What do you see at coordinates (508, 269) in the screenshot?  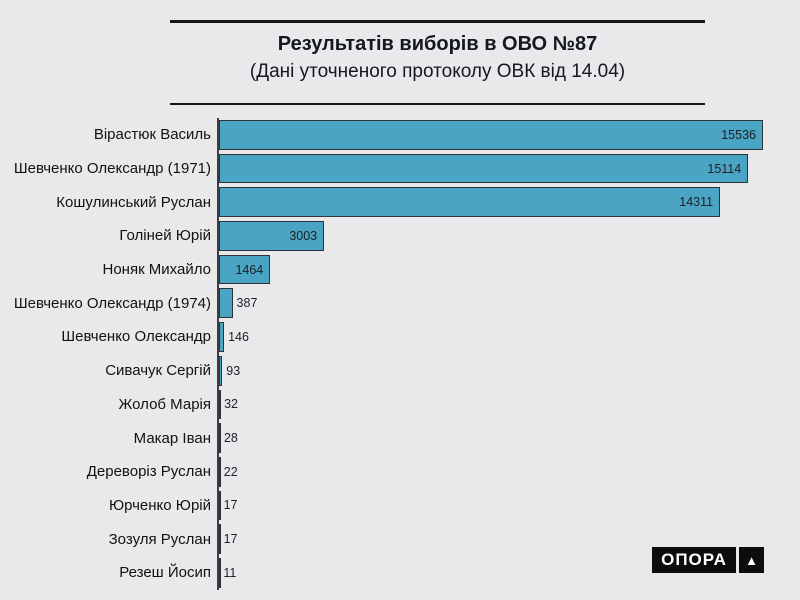 I see `bar-track: 1464` at bounding box center [508, 269].